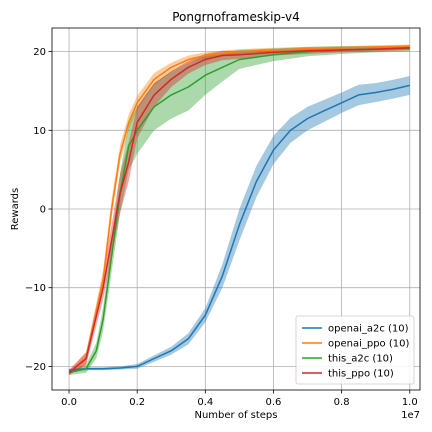 This screenshot has height=432, width=432. What do you see at coordinates (35, 367) in the screenshot?
I see `y-tick-label: −20` at bounding box center [35, 367].